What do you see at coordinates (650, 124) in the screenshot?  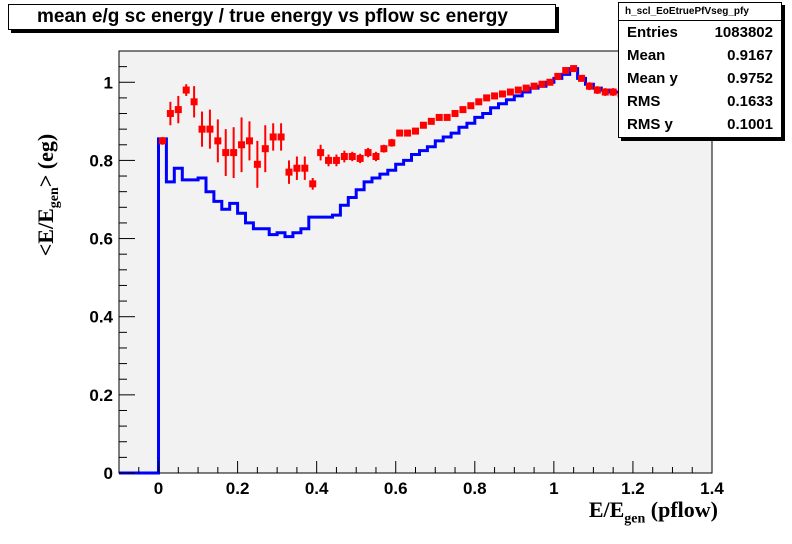 I see `stats-label: RMS y` at bounding box center [650, 124].